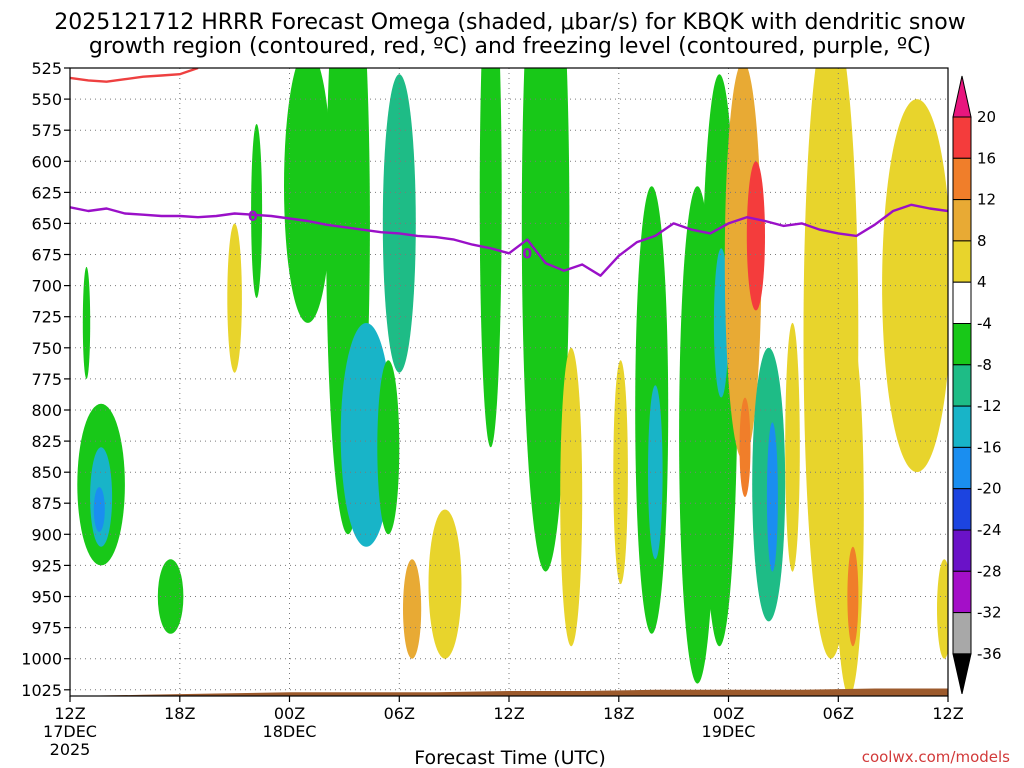 This screenshot has height=768, width=1024. Describe the element at coordinates (989, 447) in the screenshot. I see `colorbar-label-8: -16` at that location.